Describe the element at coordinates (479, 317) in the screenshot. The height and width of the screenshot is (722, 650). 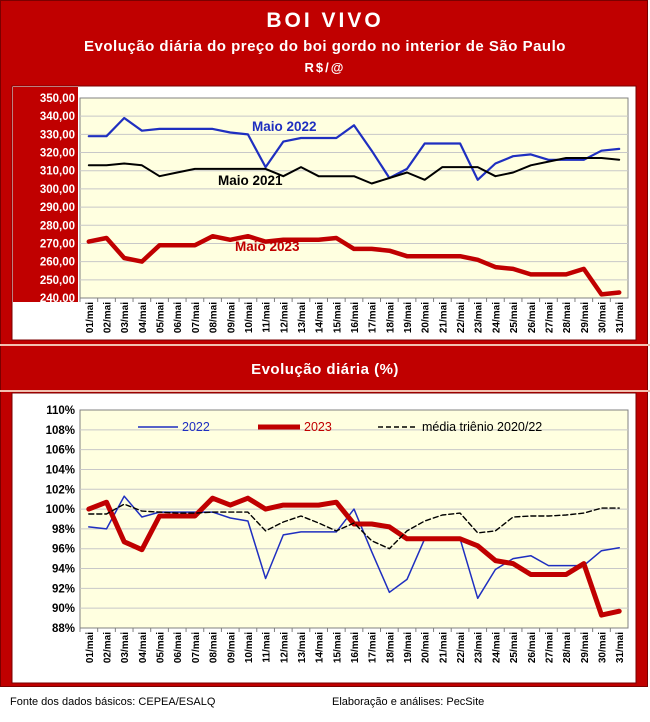
I see `x-tick-label: 23/mai` at that location.